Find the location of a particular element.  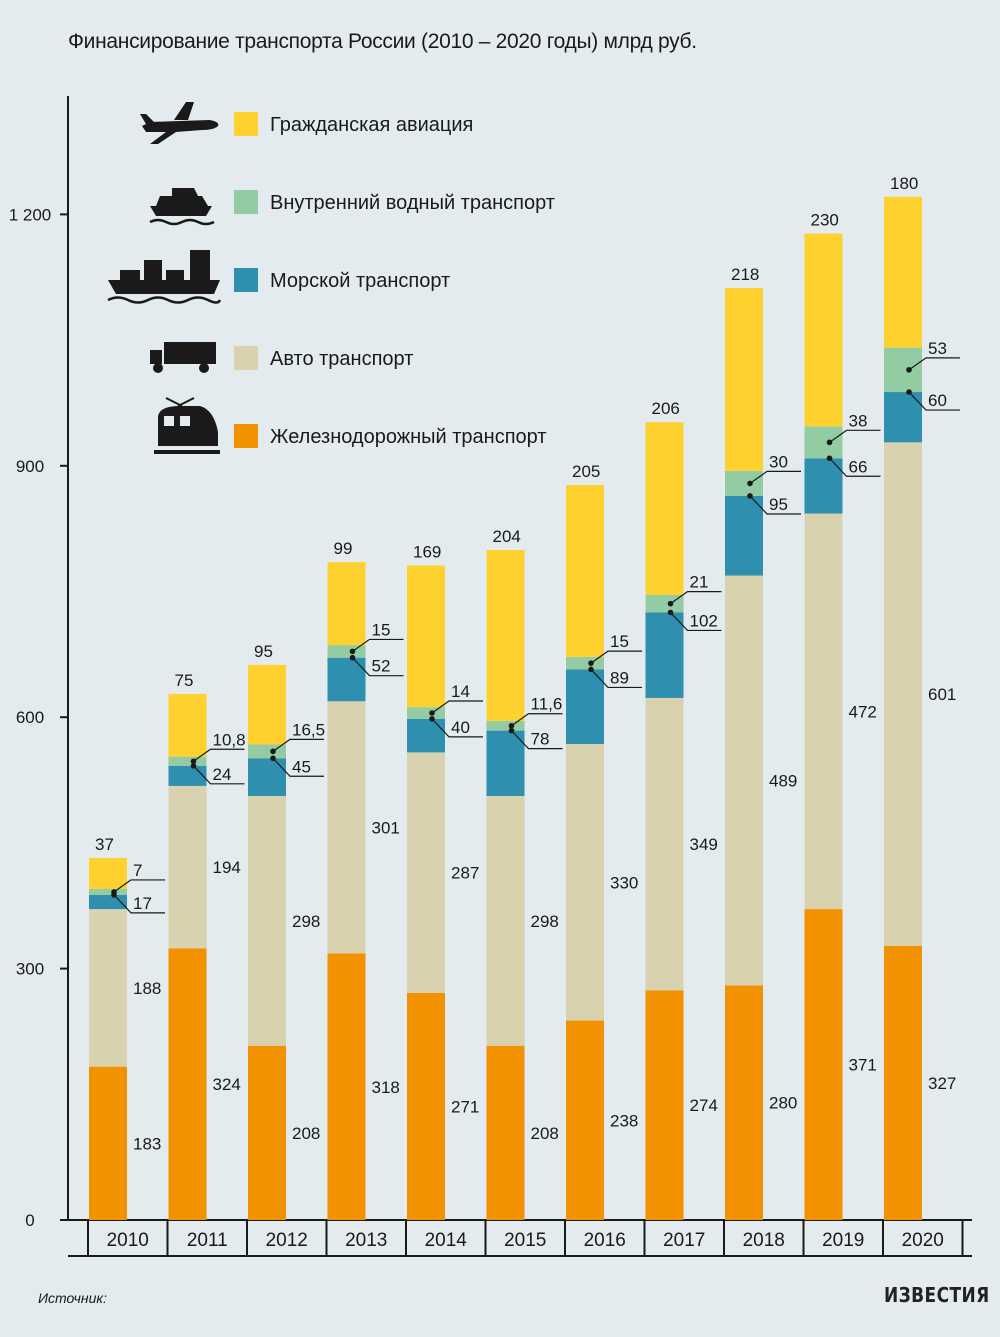

data-label: 21 is located at coordinates (699, 582).